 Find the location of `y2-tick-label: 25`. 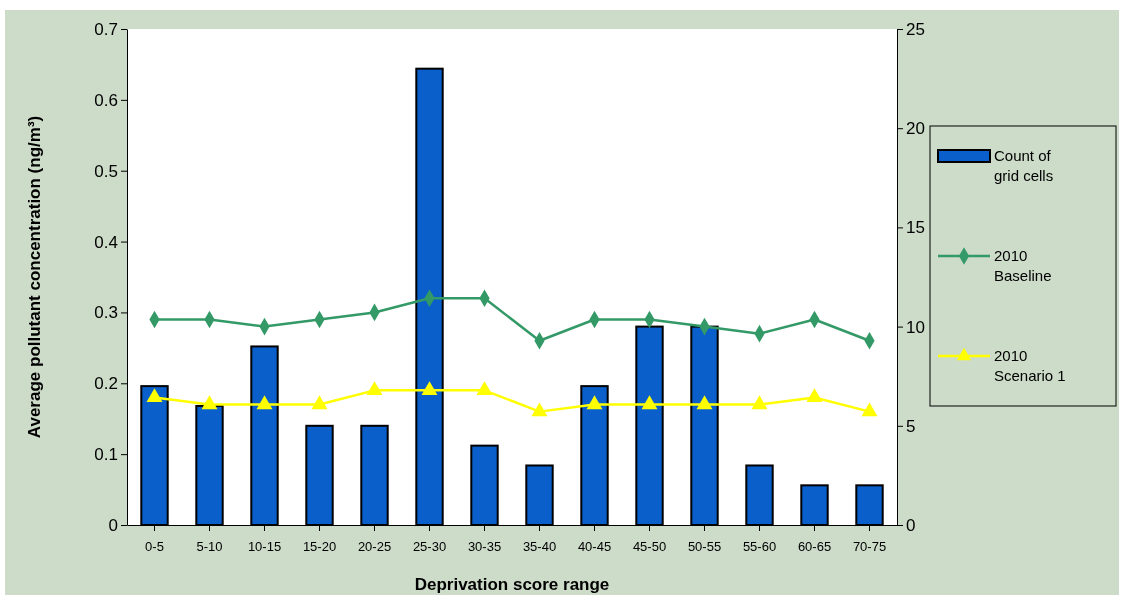

y2-tick-label: 25 is located at coordinates (915, 29).